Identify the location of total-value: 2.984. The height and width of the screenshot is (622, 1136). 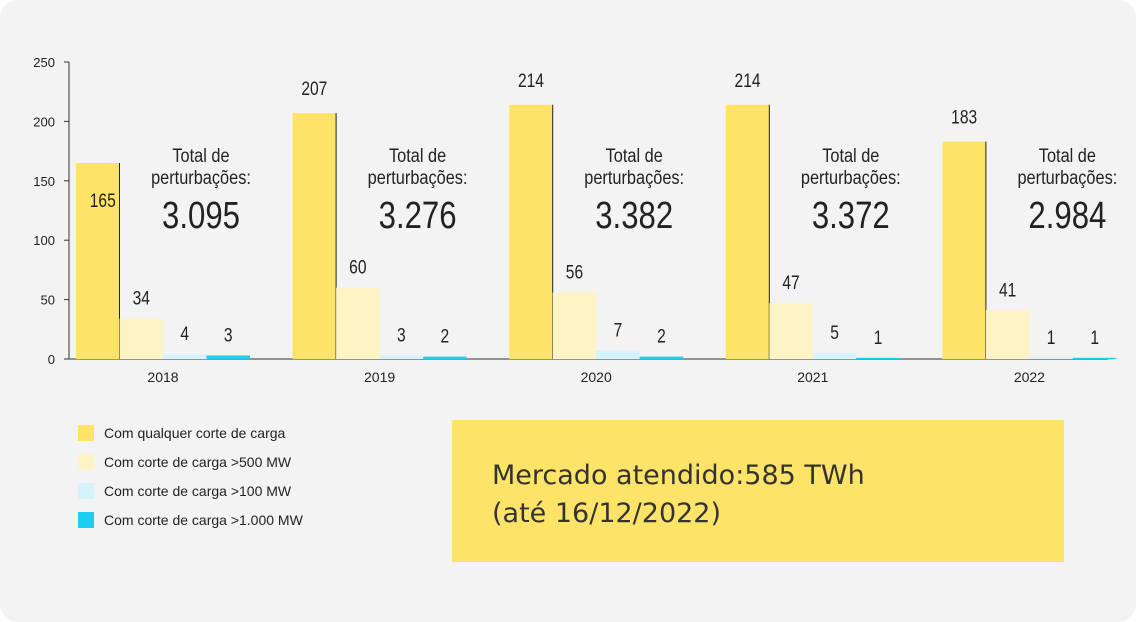
(1067, 216).